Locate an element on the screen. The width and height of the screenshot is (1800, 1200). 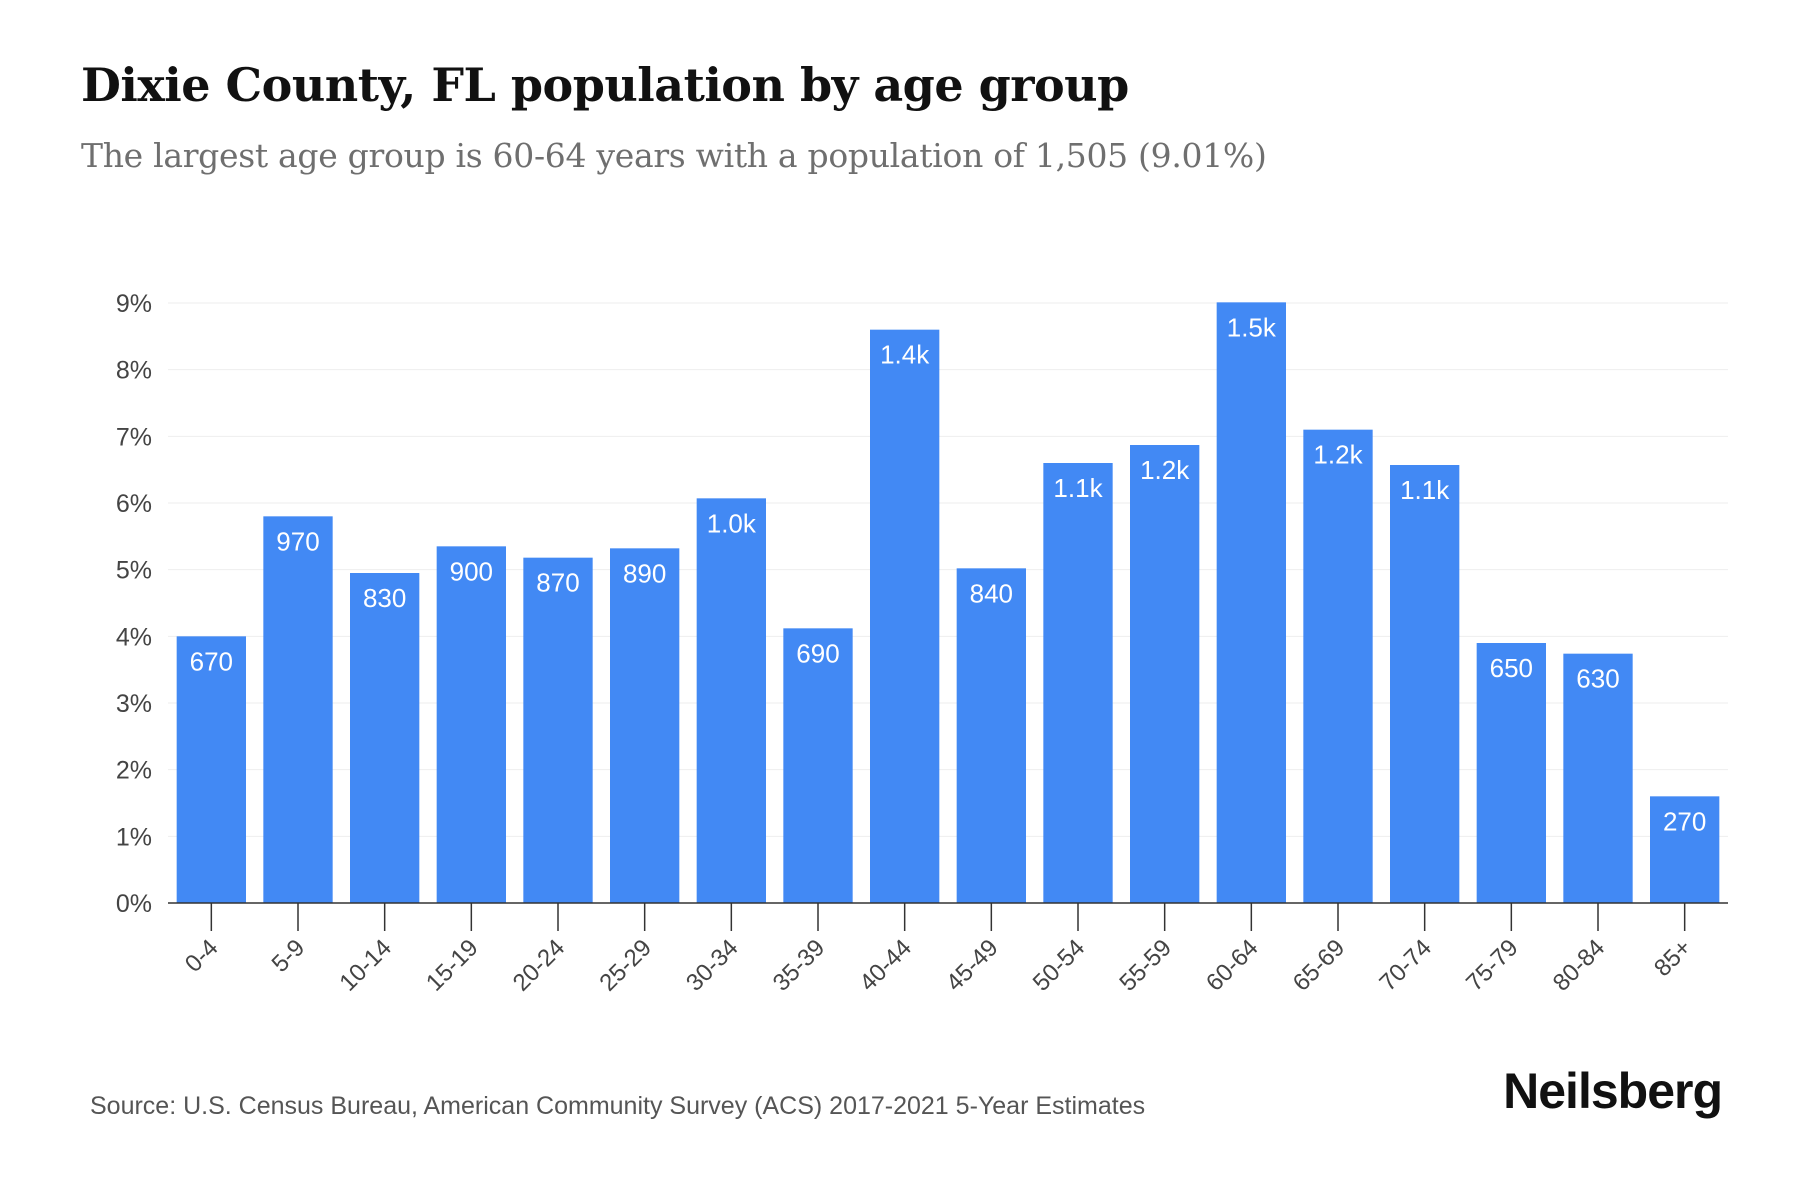
x-tick-label: 45-49 is located at coordinates (972, 965).